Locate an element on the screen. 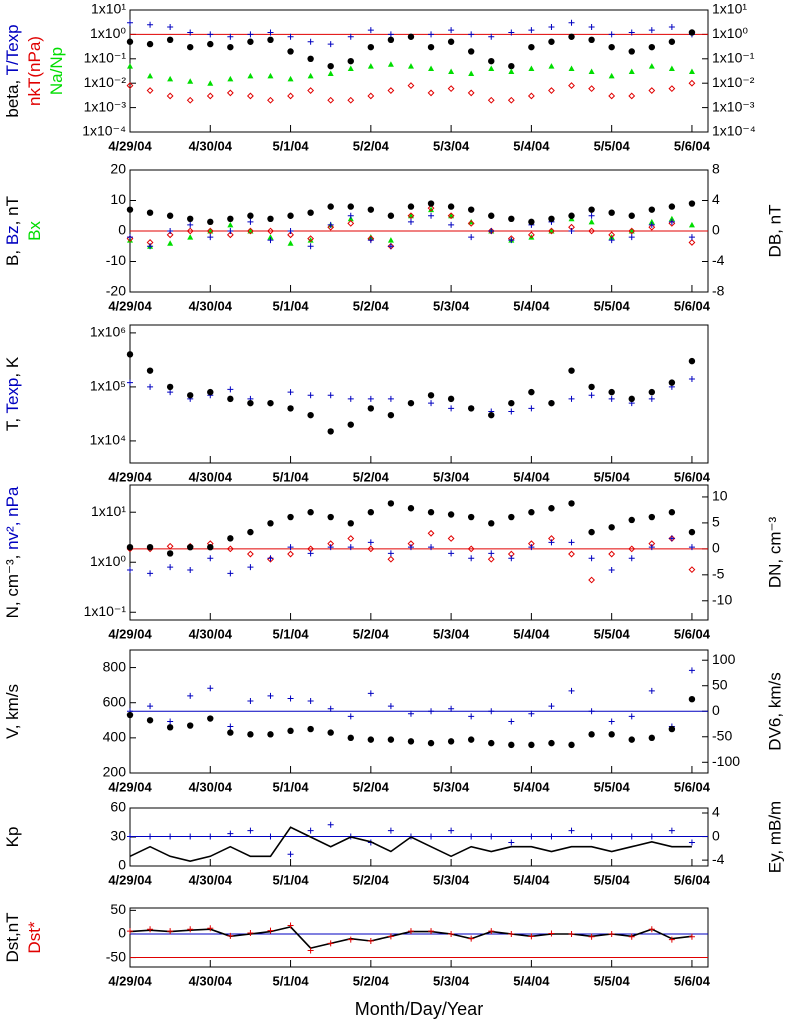  y-tick-label: 10 is located at coordinates (118, 199).